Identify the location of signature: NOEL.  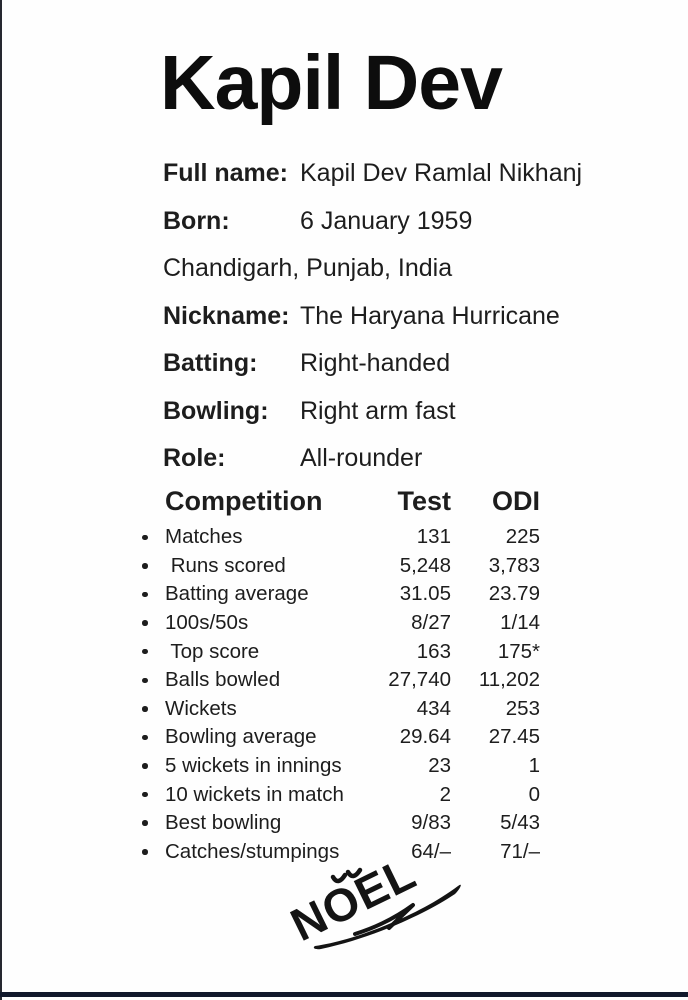
(373, 903).